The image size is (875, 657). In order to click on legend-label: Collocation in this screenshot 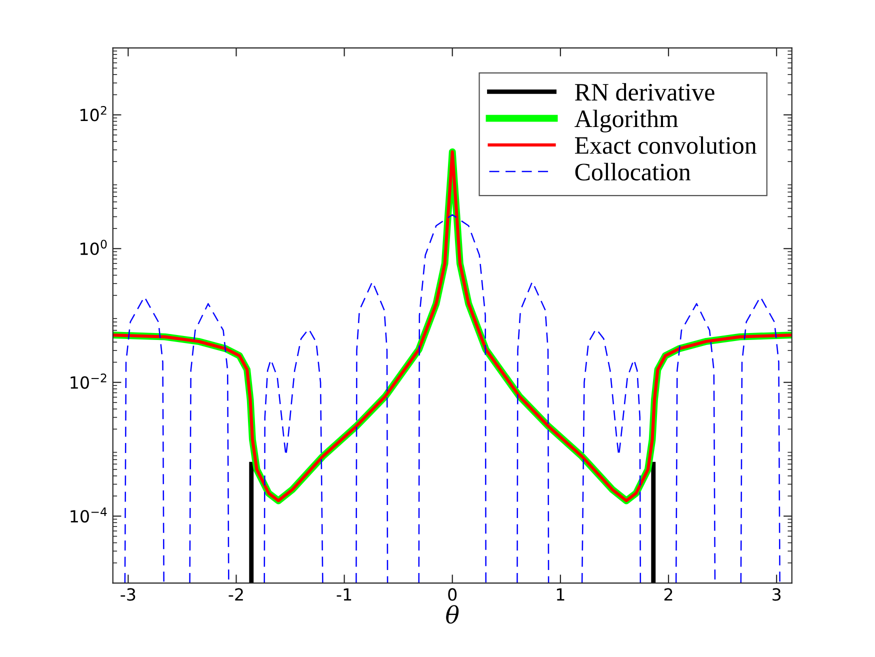, I will do `click(633, 171)`.